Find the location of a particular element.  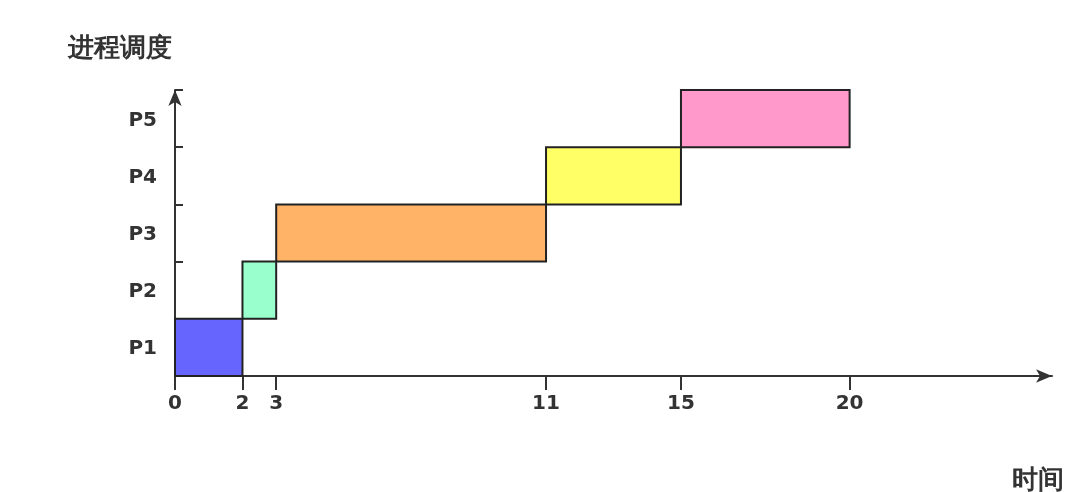

y-tick-label: P1 is located at coordinates (142, 347).